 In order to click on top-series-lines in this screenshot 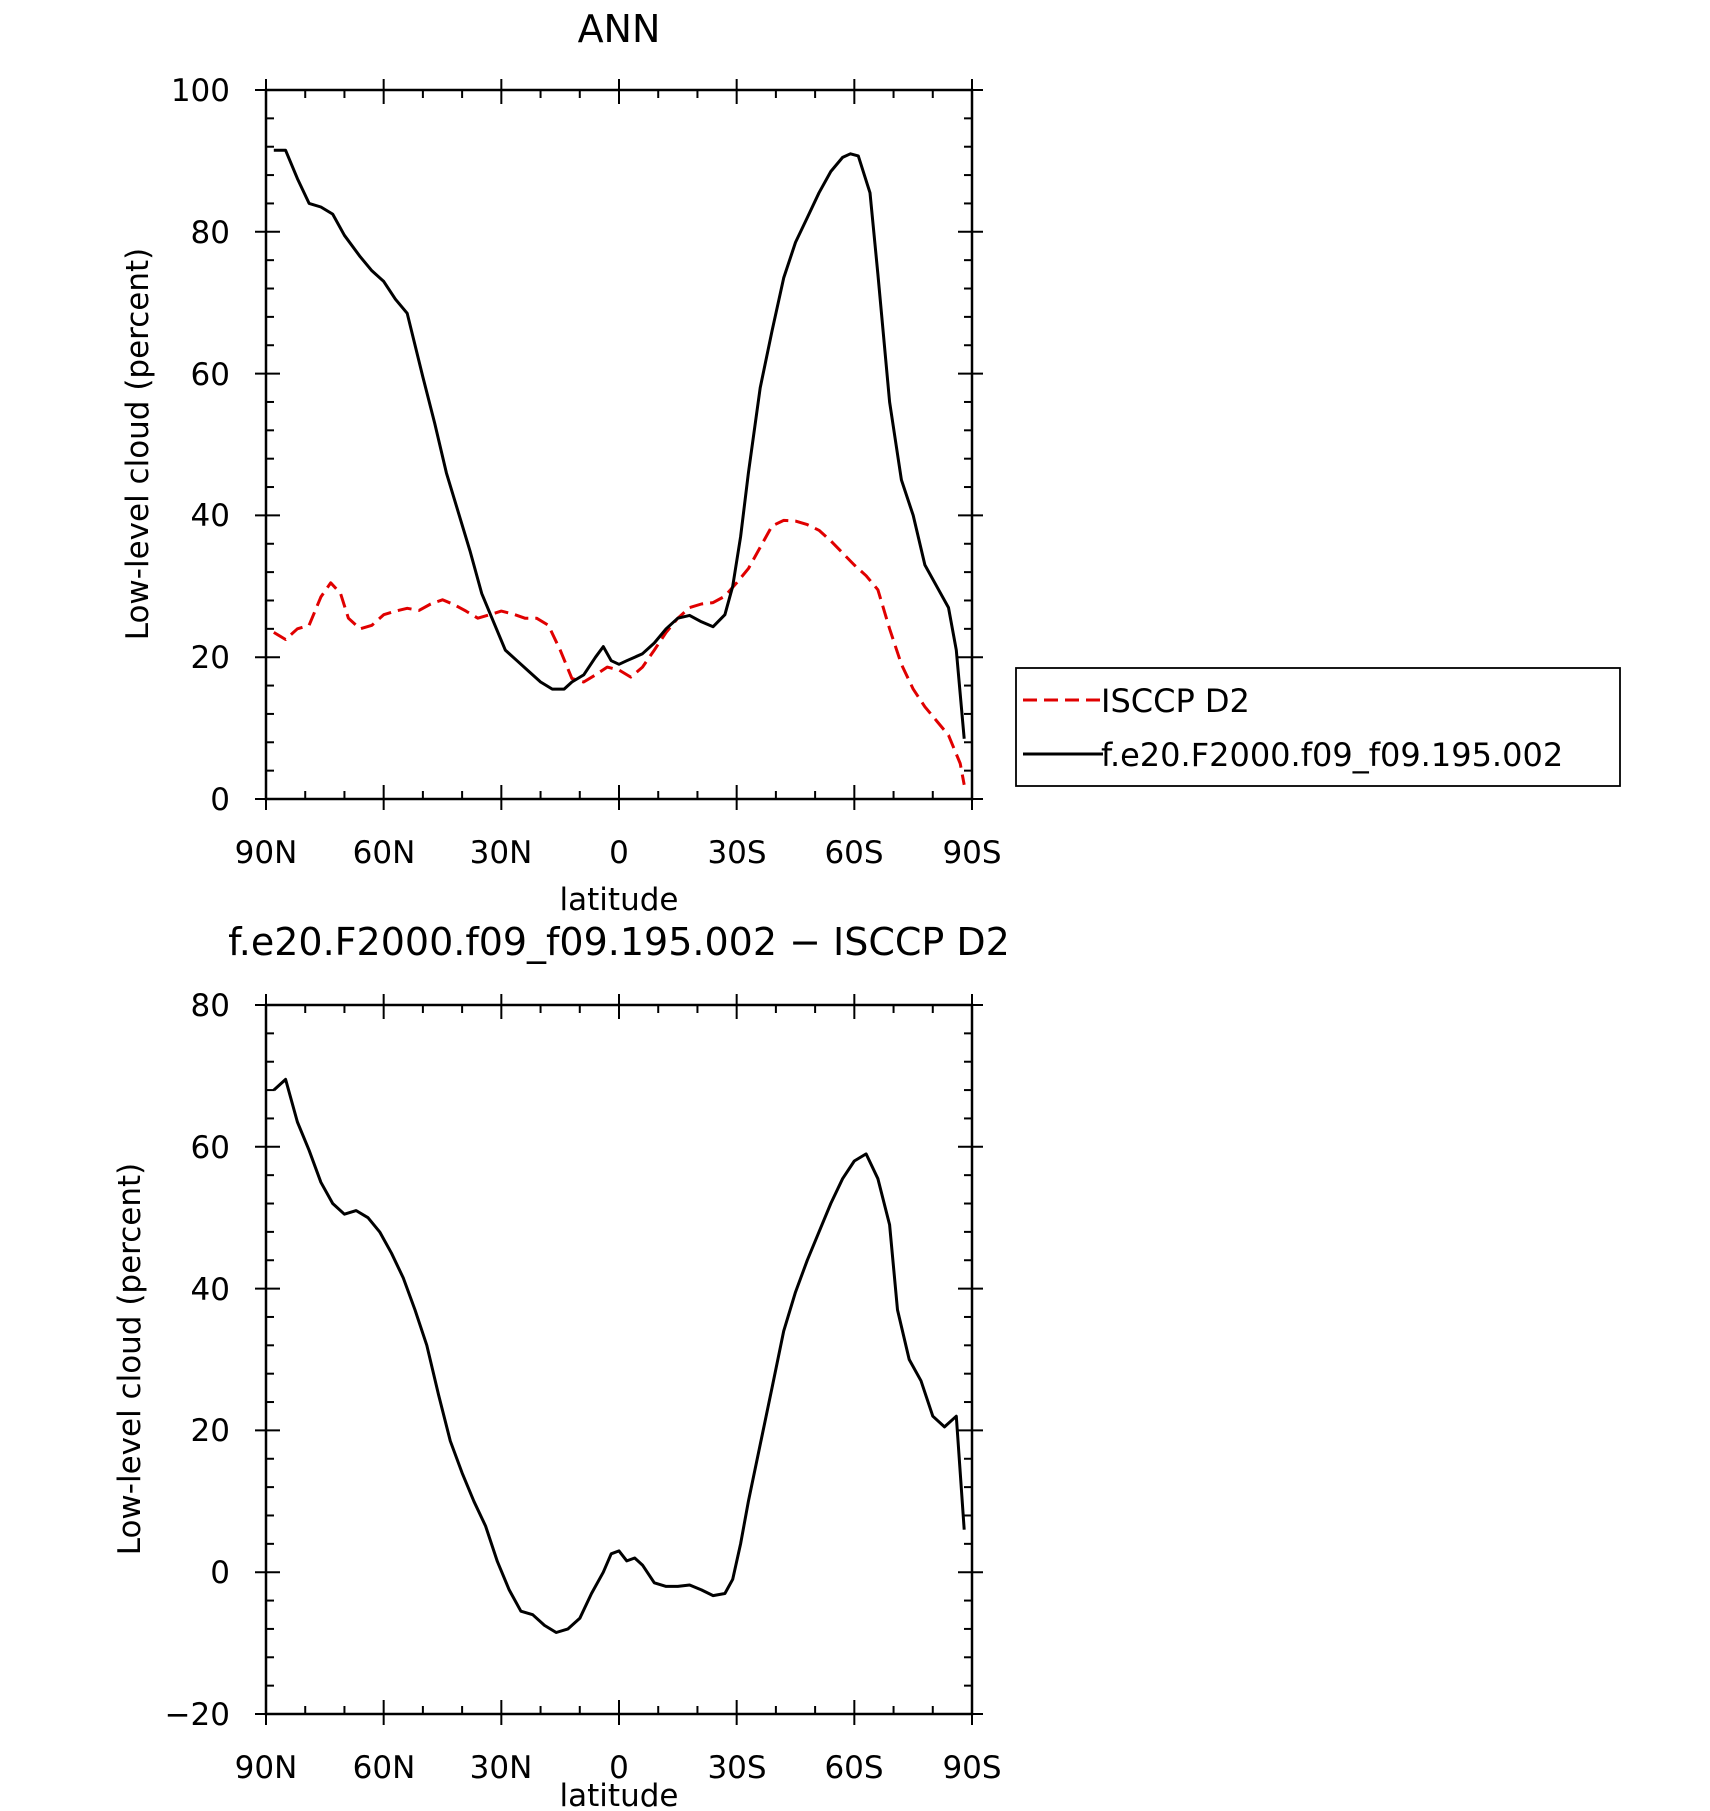, I will do `click(619, 467)`.